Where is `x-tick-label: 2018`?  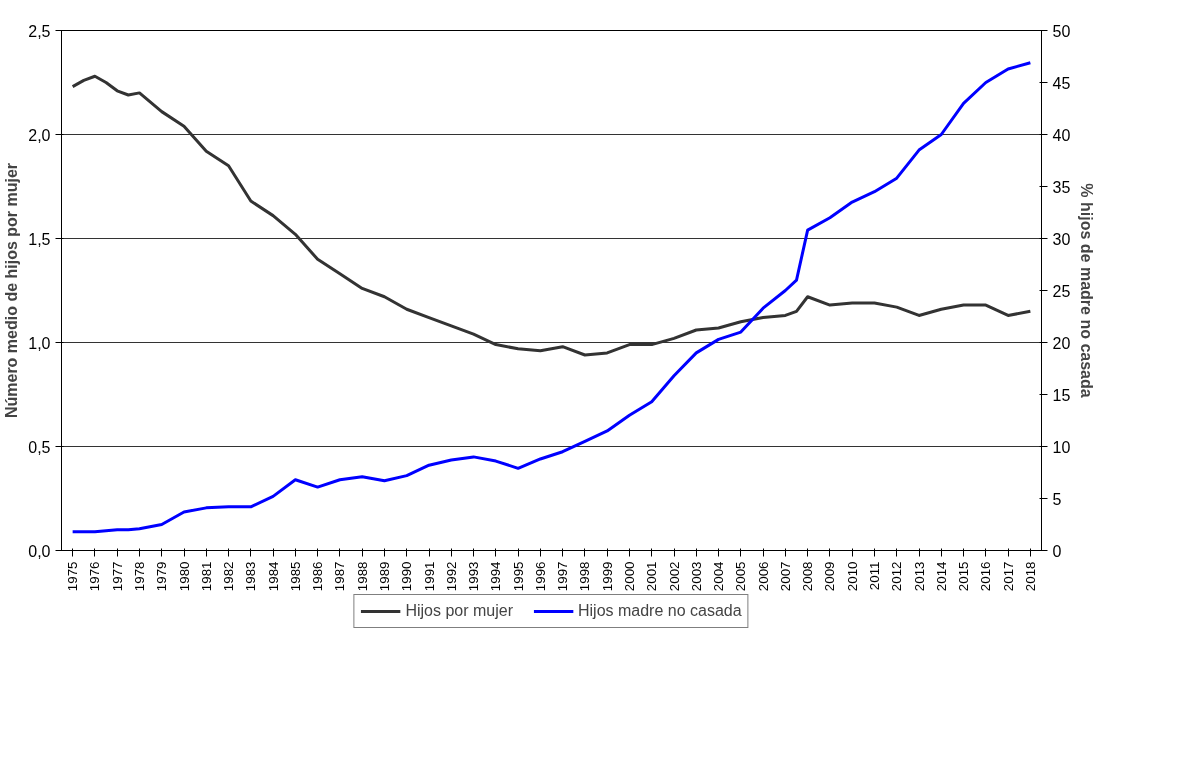
x-tick-label: 2018 is located at coordinates (1030, 576).